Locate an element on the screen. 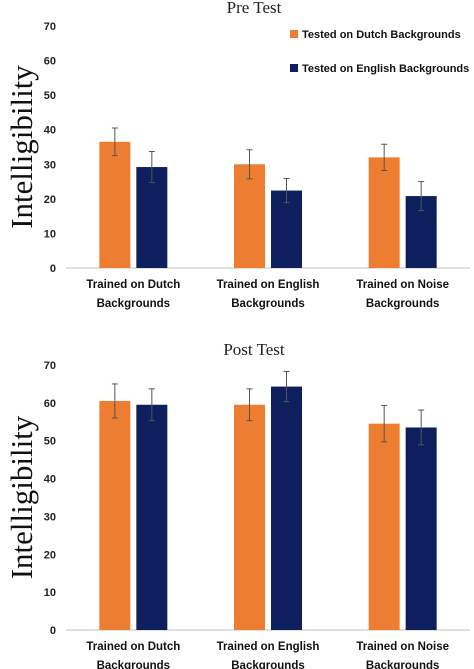 Image resolution: width=474 pixels, height=669 pixels. legend-label: Tested on Dutch Backgrounds is located at coordinates (381, 35).